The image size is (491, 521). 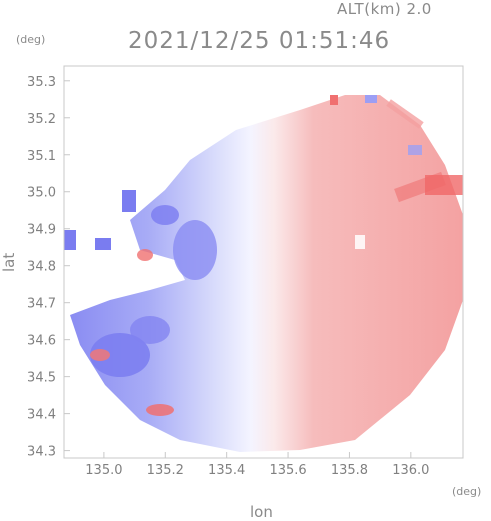 I want to click on x-axis: 135.0 135.2 135.4 135.6 135.8 136.0, so click(x=257, y=465).